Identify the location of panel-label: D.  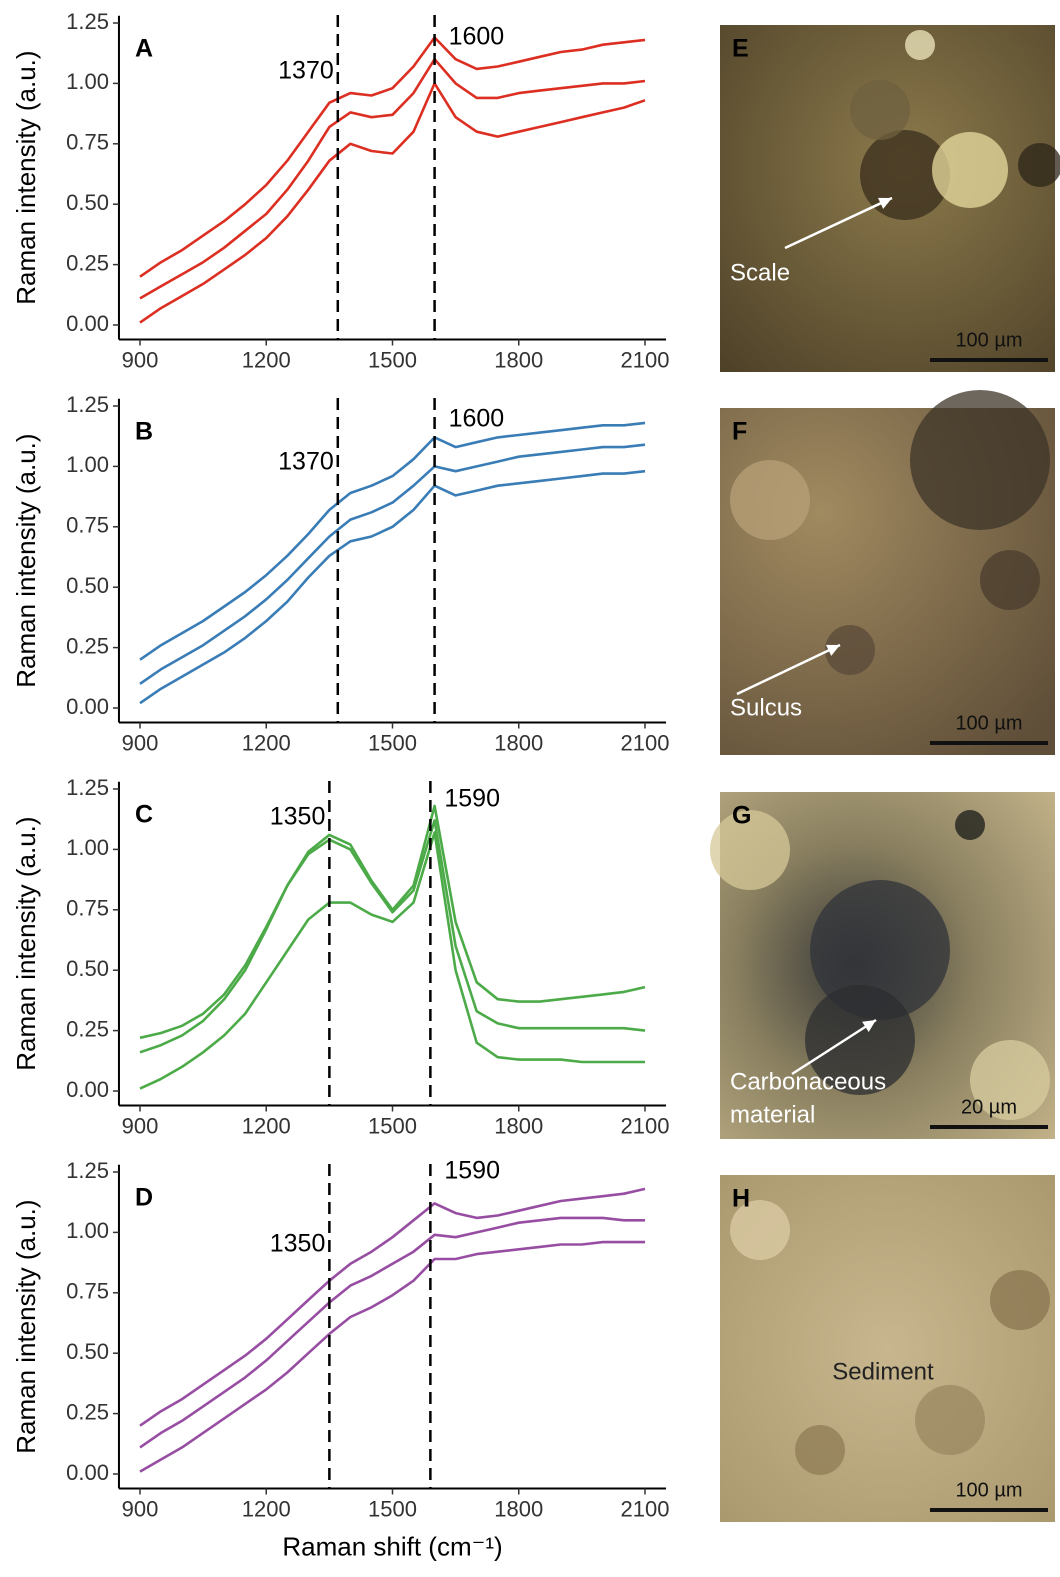
(144, 1198).